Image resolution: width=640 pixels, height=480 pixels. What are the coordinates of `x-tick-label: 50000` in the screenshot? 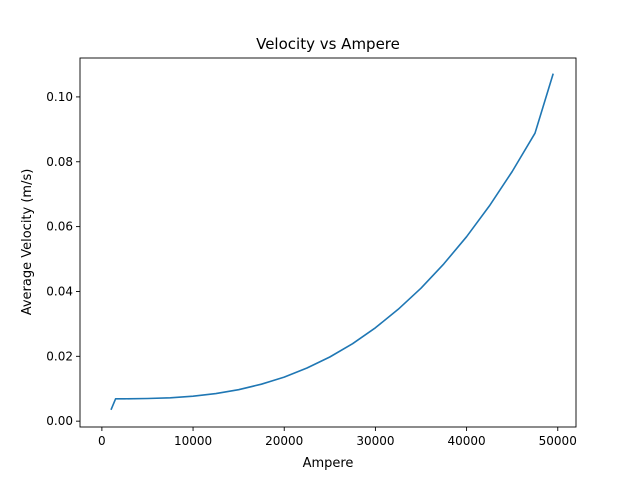 It's located at (558, 441).